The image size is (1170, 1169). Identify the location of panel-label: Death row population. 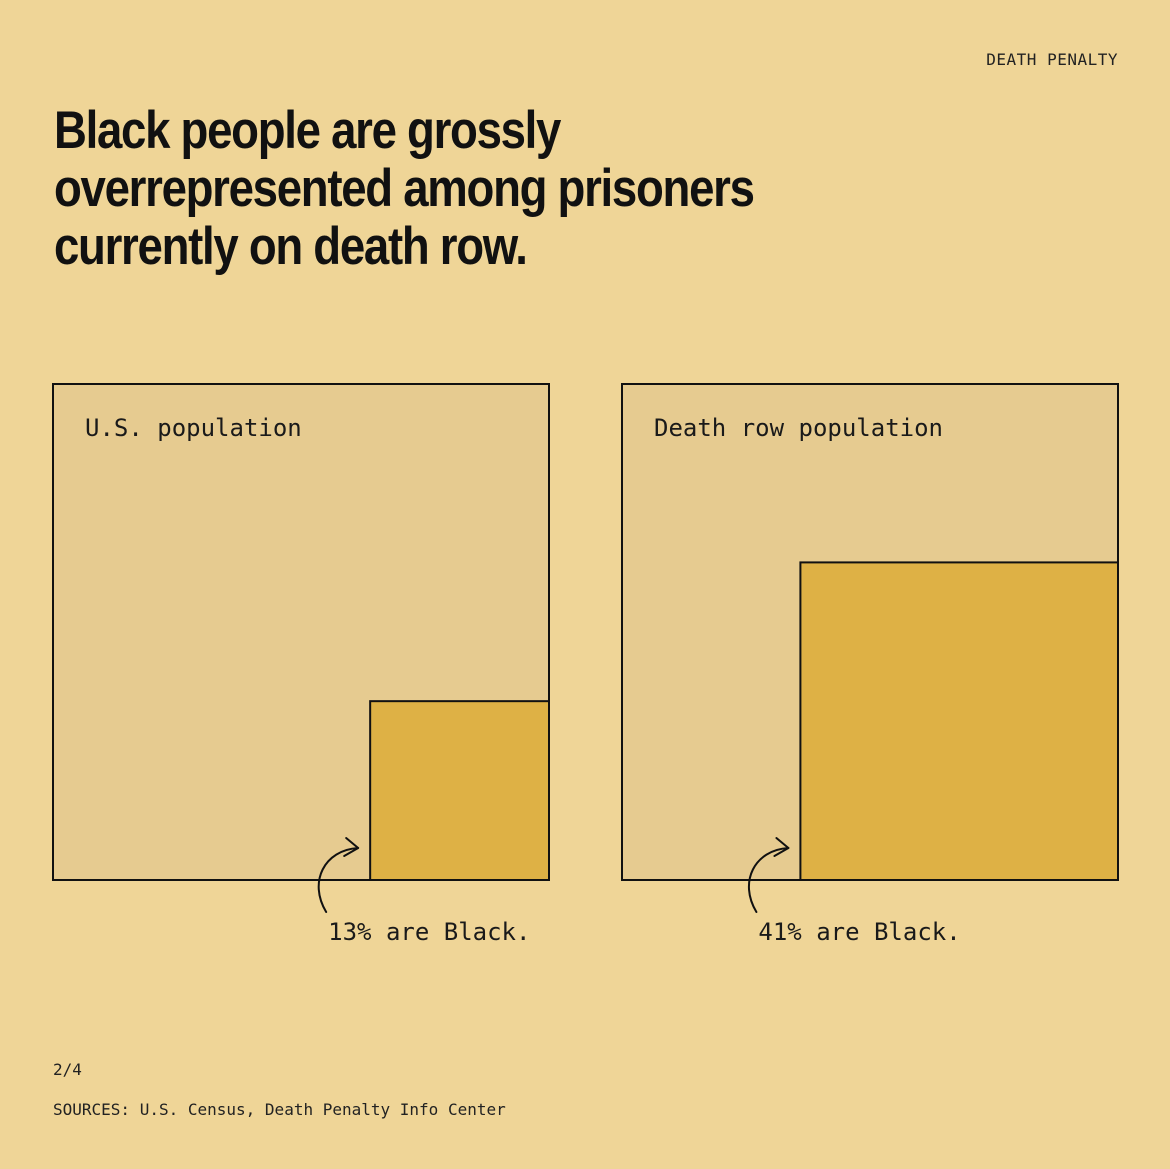
(798, 428).